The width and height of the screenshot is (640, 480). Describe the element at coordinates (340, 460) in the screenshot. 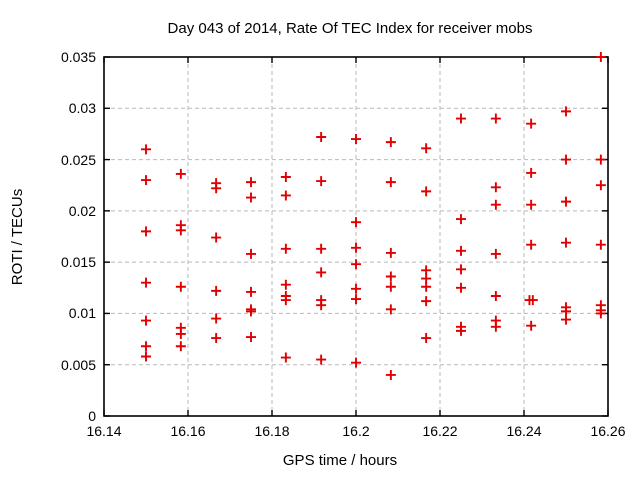

I see `x-axis-label: GPS time / hours` at that location.